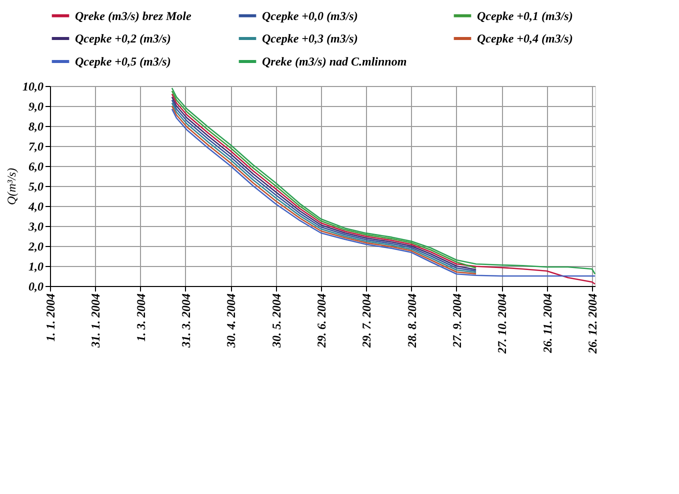 The width and height of the screenshot is (679, 494). What do you see at coordinates (36, 107) in the screenshot?
I see `y-tick-label: 9,0` at bounding box center [36, 107].